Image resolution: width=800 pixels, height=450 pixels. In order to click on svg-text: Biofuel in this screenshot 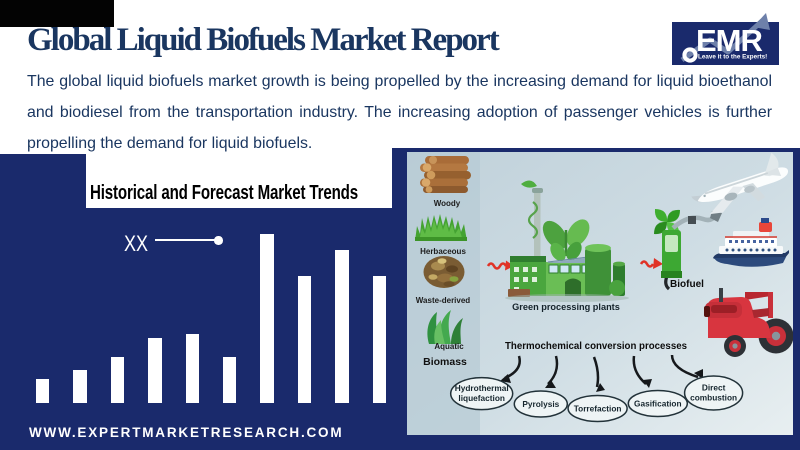, I will do `click(687, 284)`.